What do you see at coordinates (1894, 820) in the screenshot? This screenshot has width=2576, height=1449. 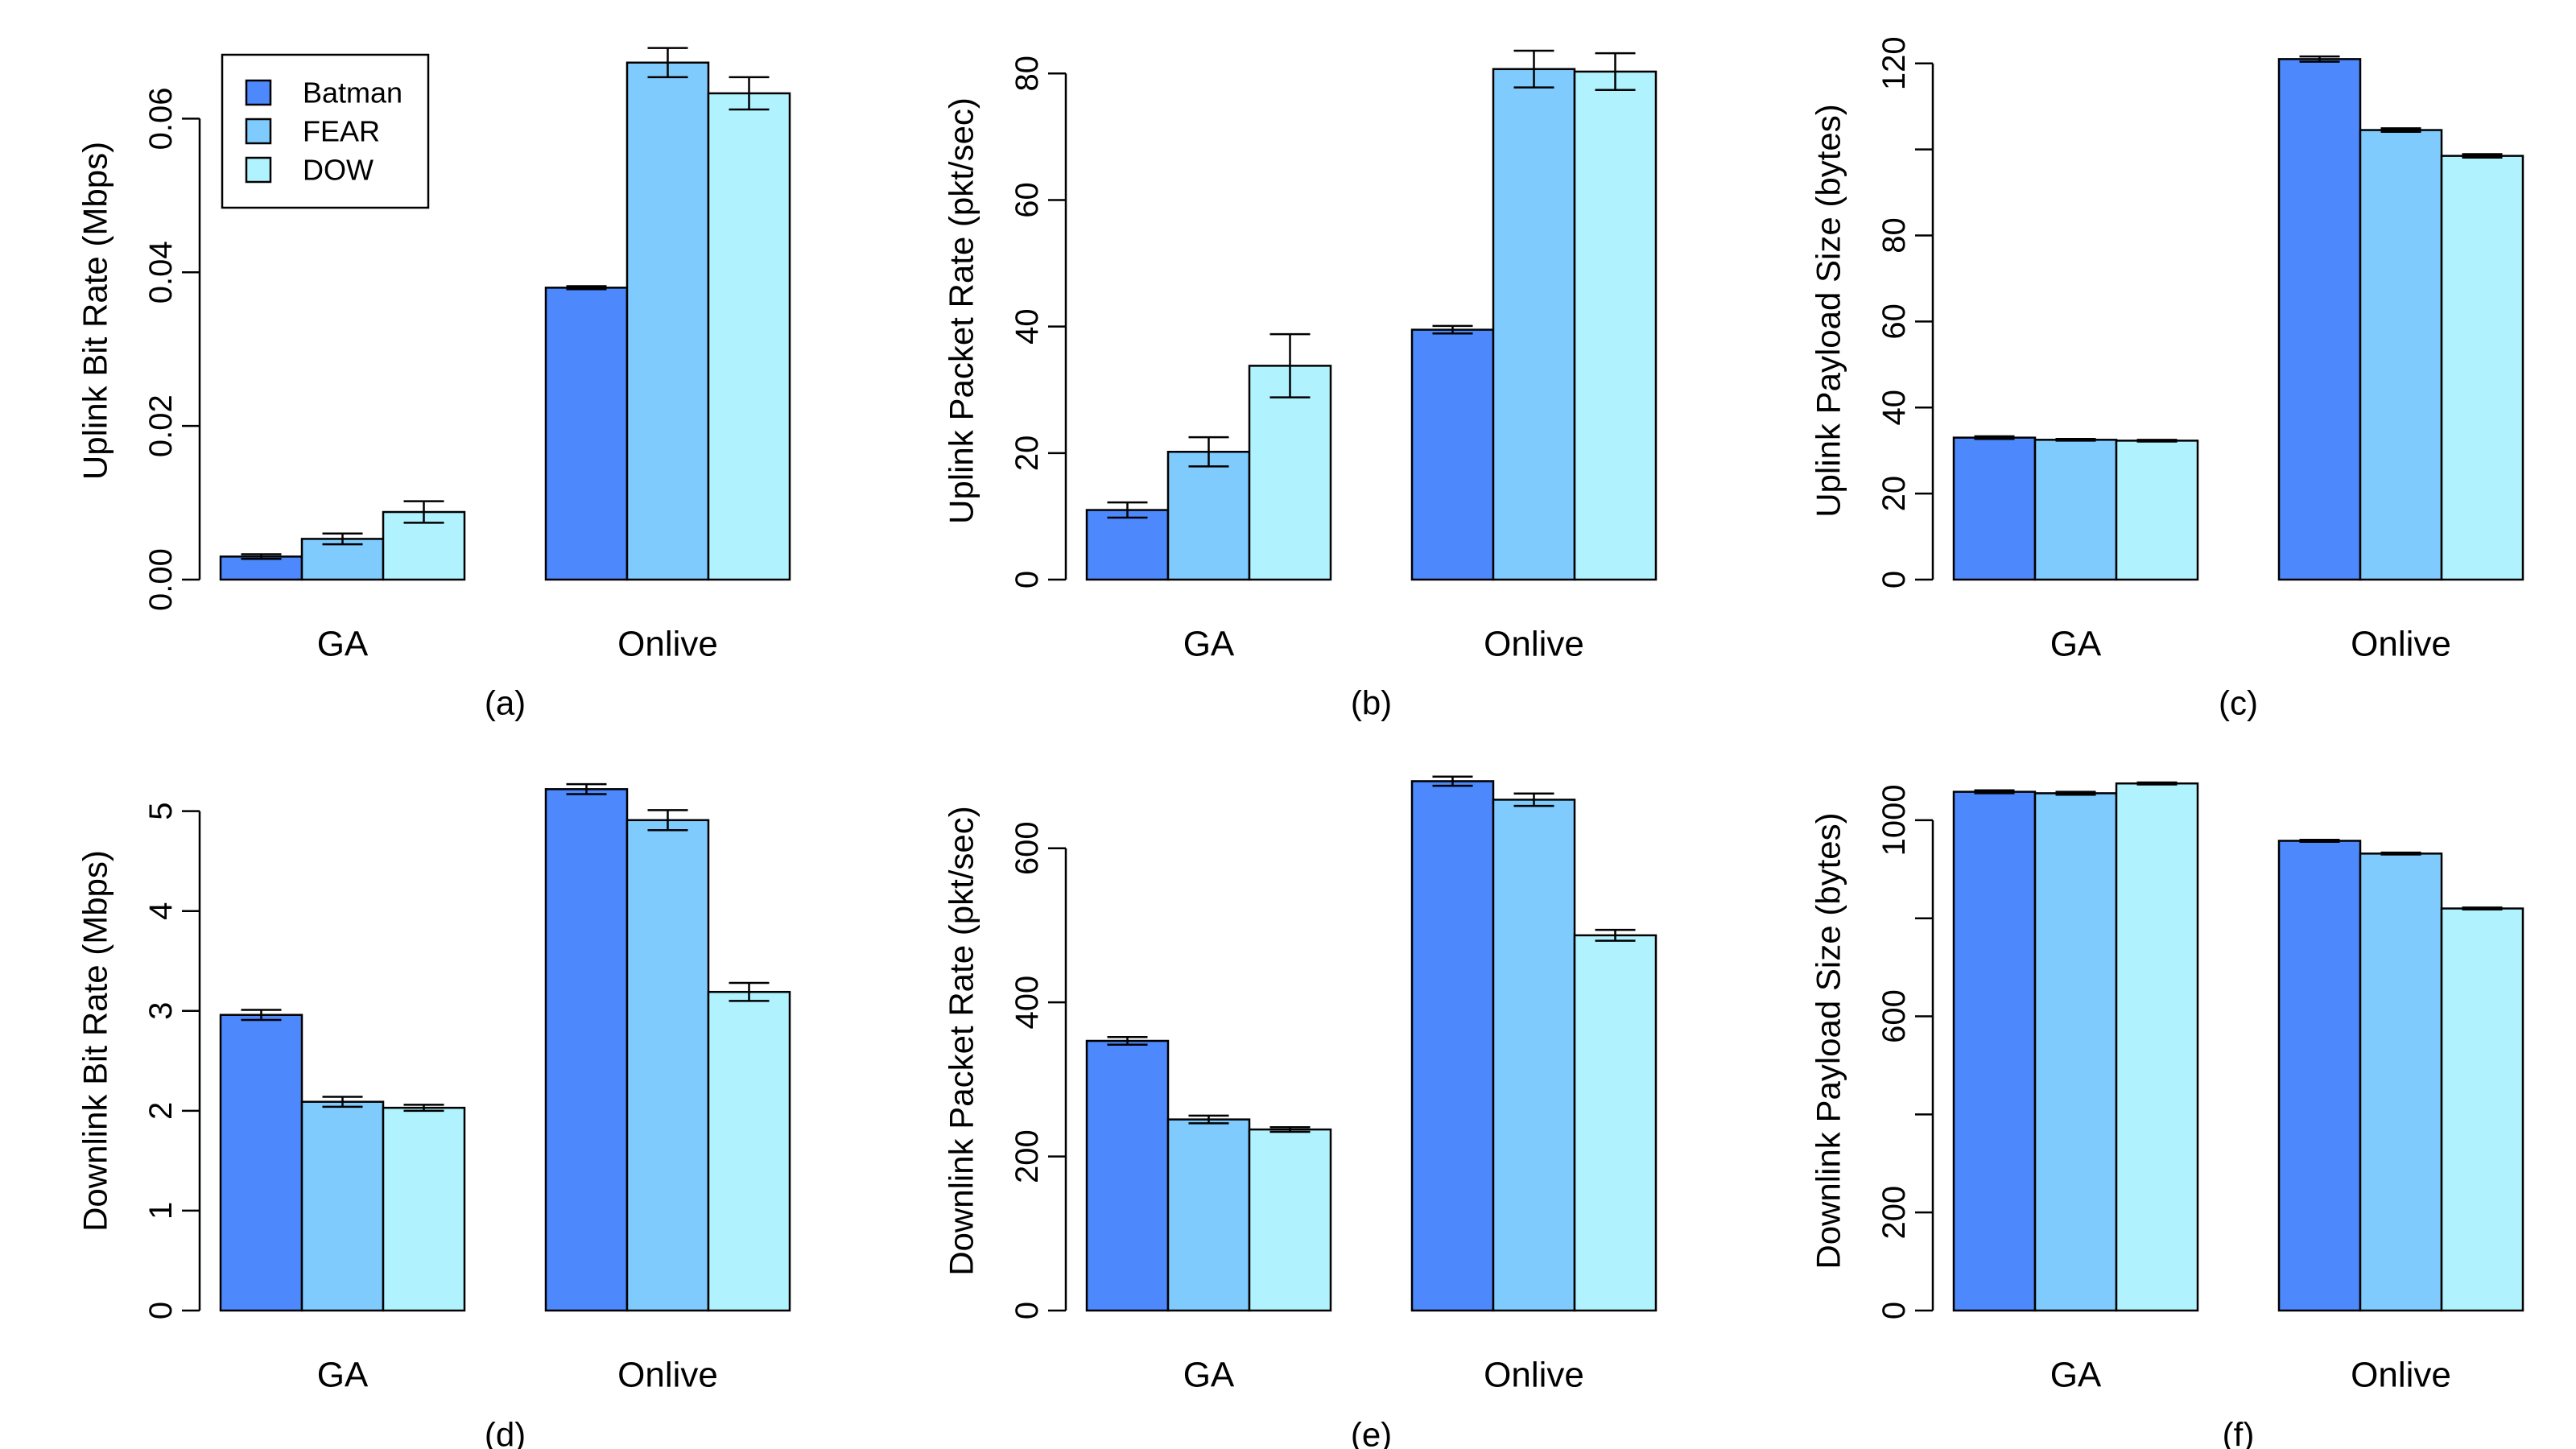 I see `y-tick-label: 1000` at bounding box center [1894, 820].